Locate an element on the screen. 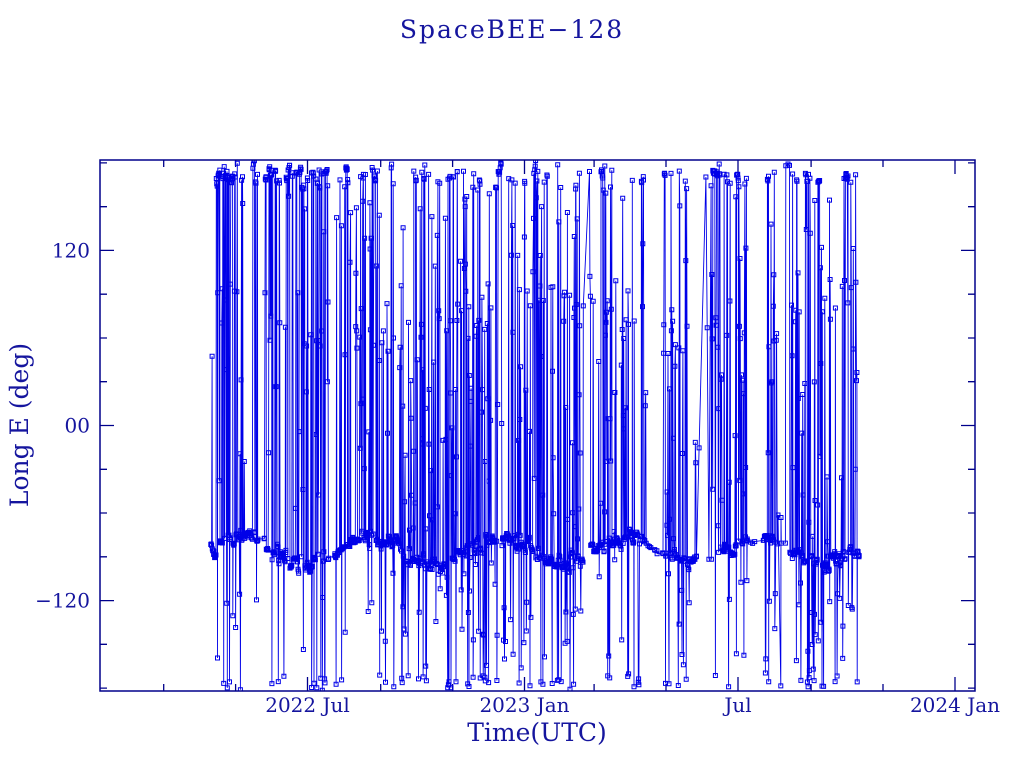  x-axis-label: Time(UTC) is located at coordinates (537, 732).